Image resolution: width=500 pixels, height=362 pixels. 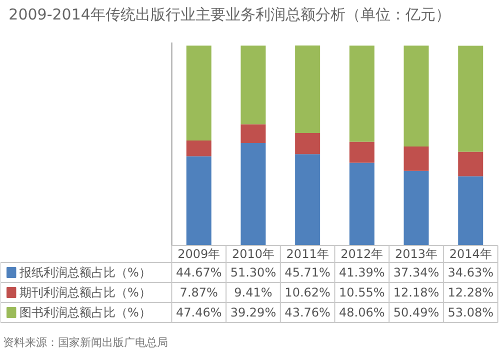 I want to click on legend-label: 图书利润总额占比（%）, so click(x=85, y=313).